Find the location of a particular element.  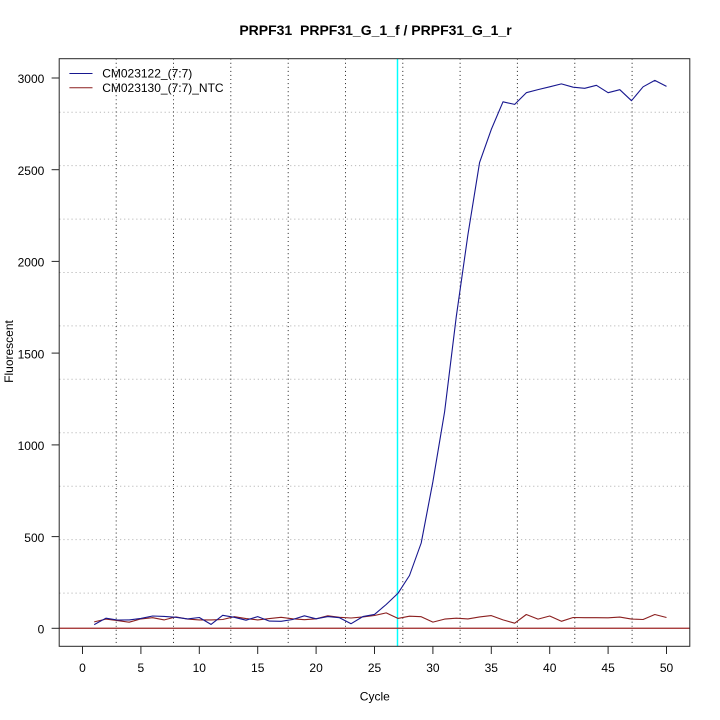

svg-text: Fluorescent is located at coordinates (9, 350).